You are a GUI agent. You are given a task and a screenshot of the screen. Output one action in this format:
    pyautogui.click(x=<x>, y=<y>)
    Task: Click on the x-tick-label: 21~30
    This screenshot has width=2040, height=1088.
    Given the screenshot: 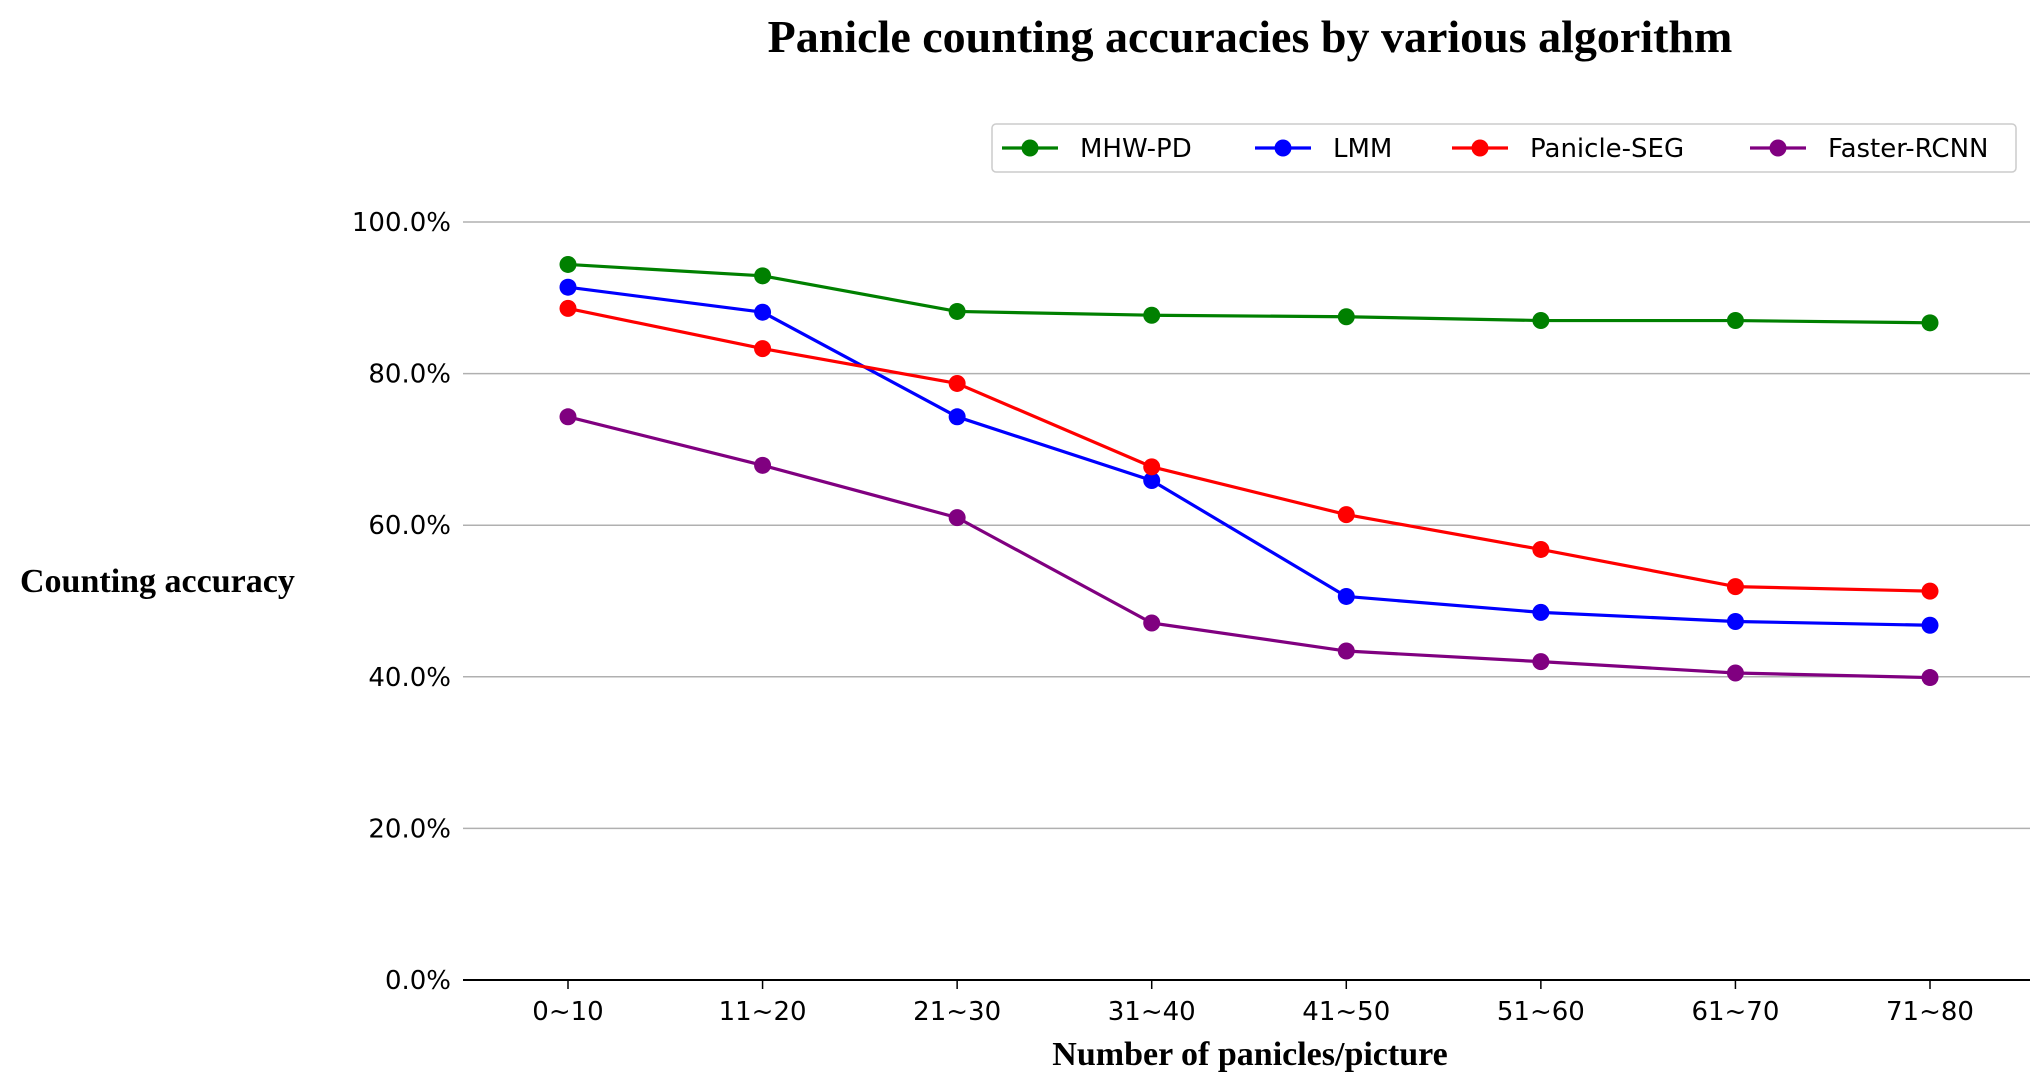 What is the action you would take?
    pyautogui.click(x=957, y=1012)
    